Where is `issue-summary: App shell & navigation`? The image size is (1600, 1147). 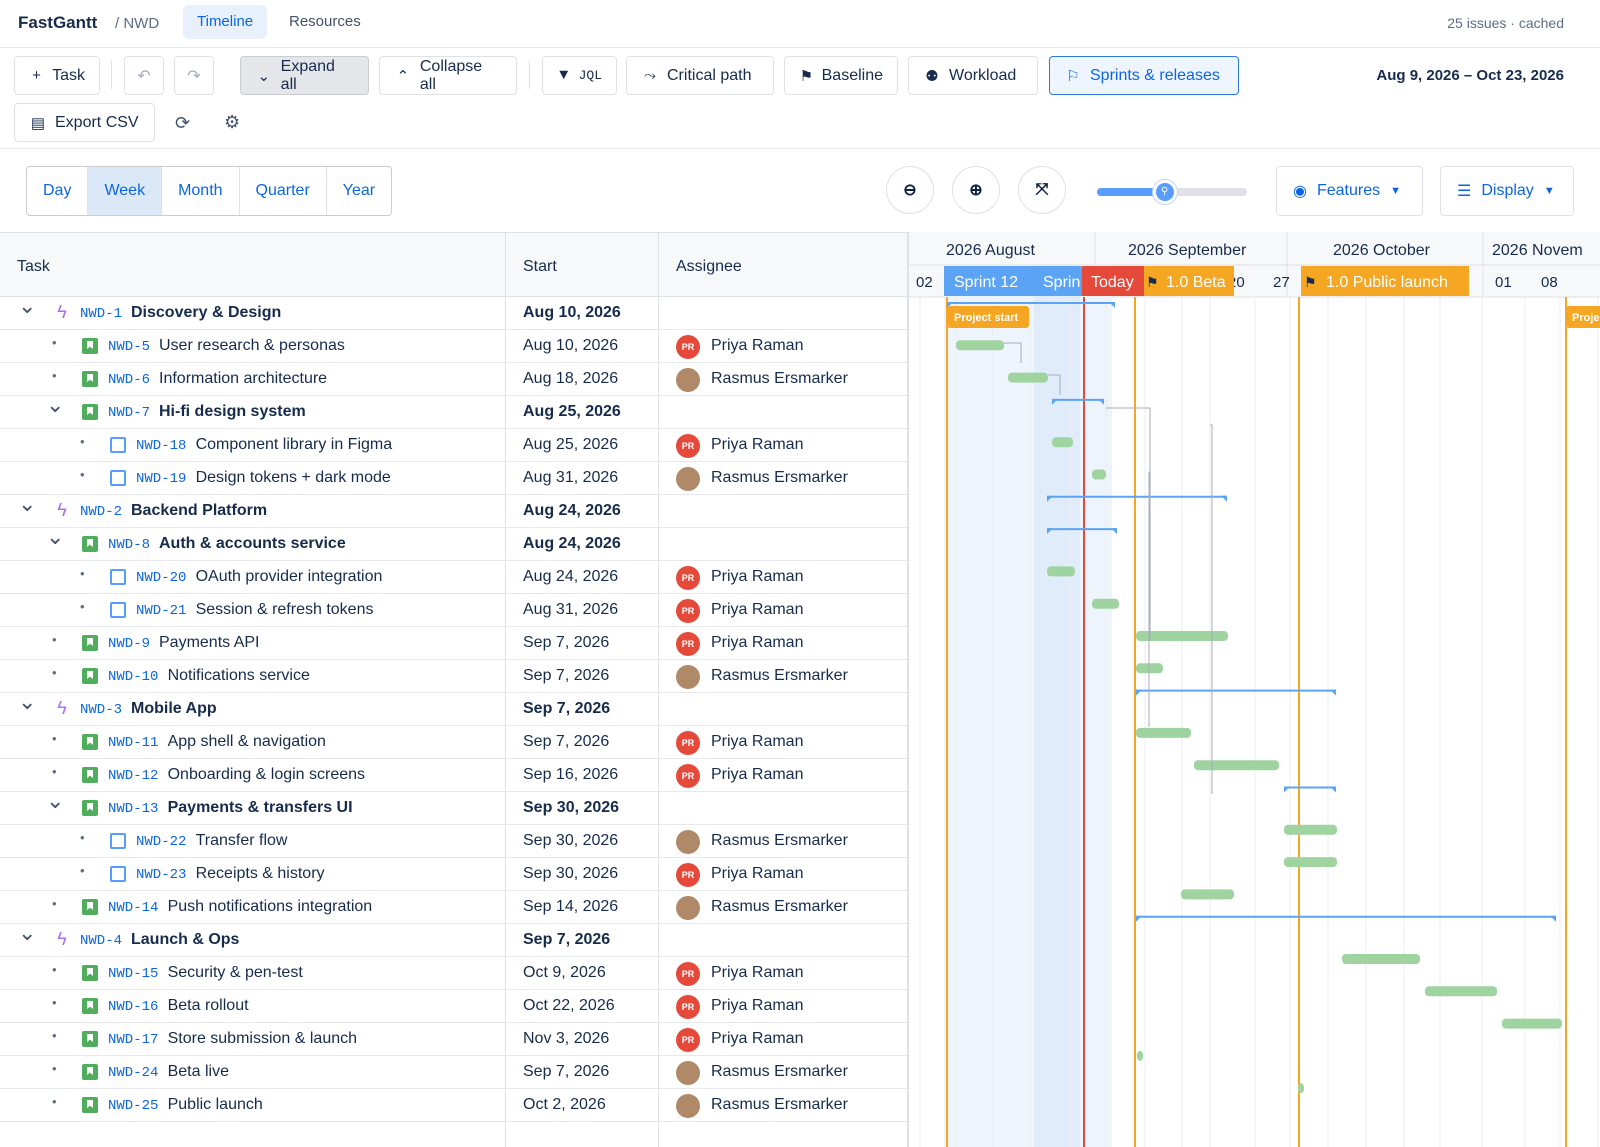 issue-summary: App shell & navigation is located at coordinates (246, 741).